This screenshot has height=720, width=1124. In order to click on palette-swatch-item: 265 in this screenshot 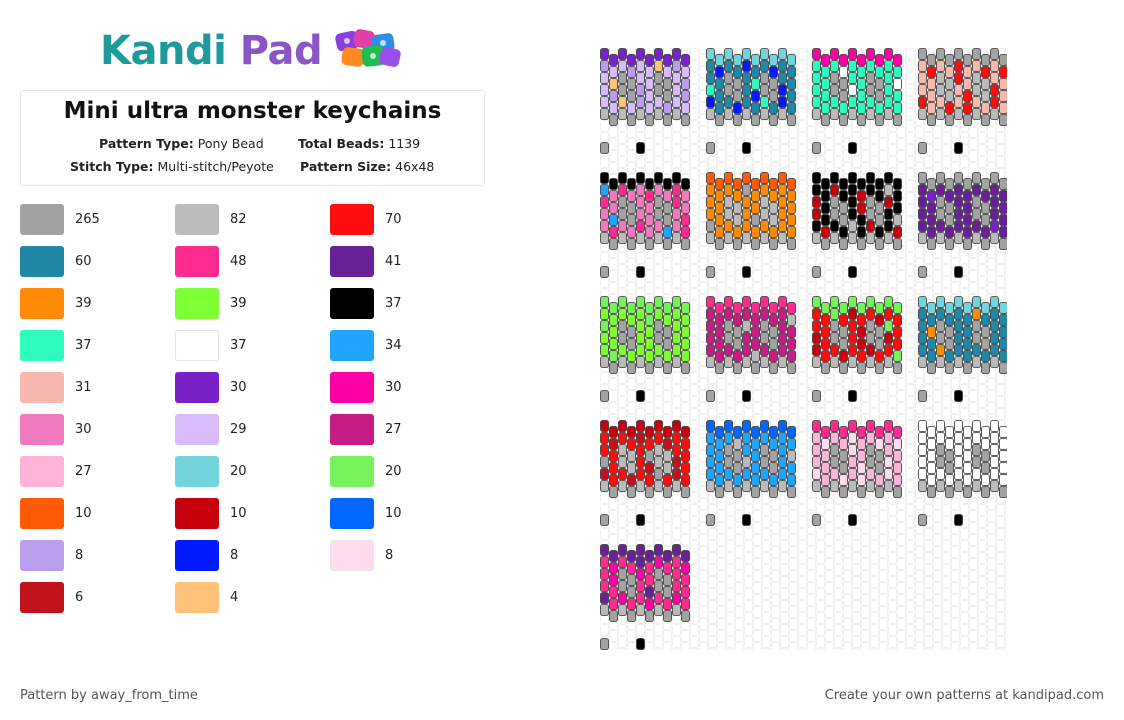, I will do `click(60, 219)`.